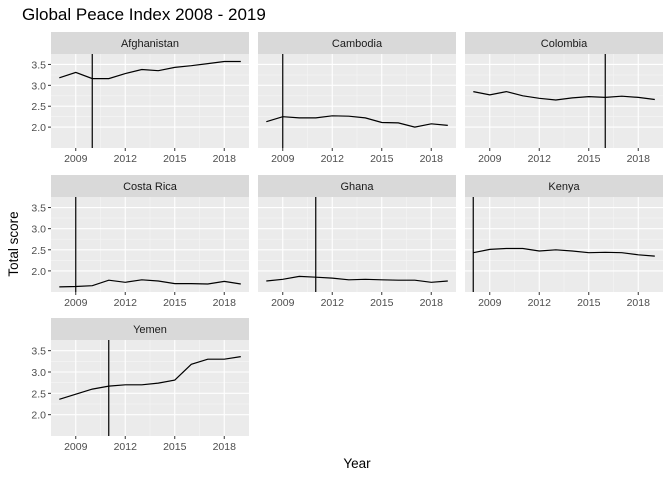  Describe the element at coordinates (357, 279) in the screenshot. I see `series-line-ghana` at that location.